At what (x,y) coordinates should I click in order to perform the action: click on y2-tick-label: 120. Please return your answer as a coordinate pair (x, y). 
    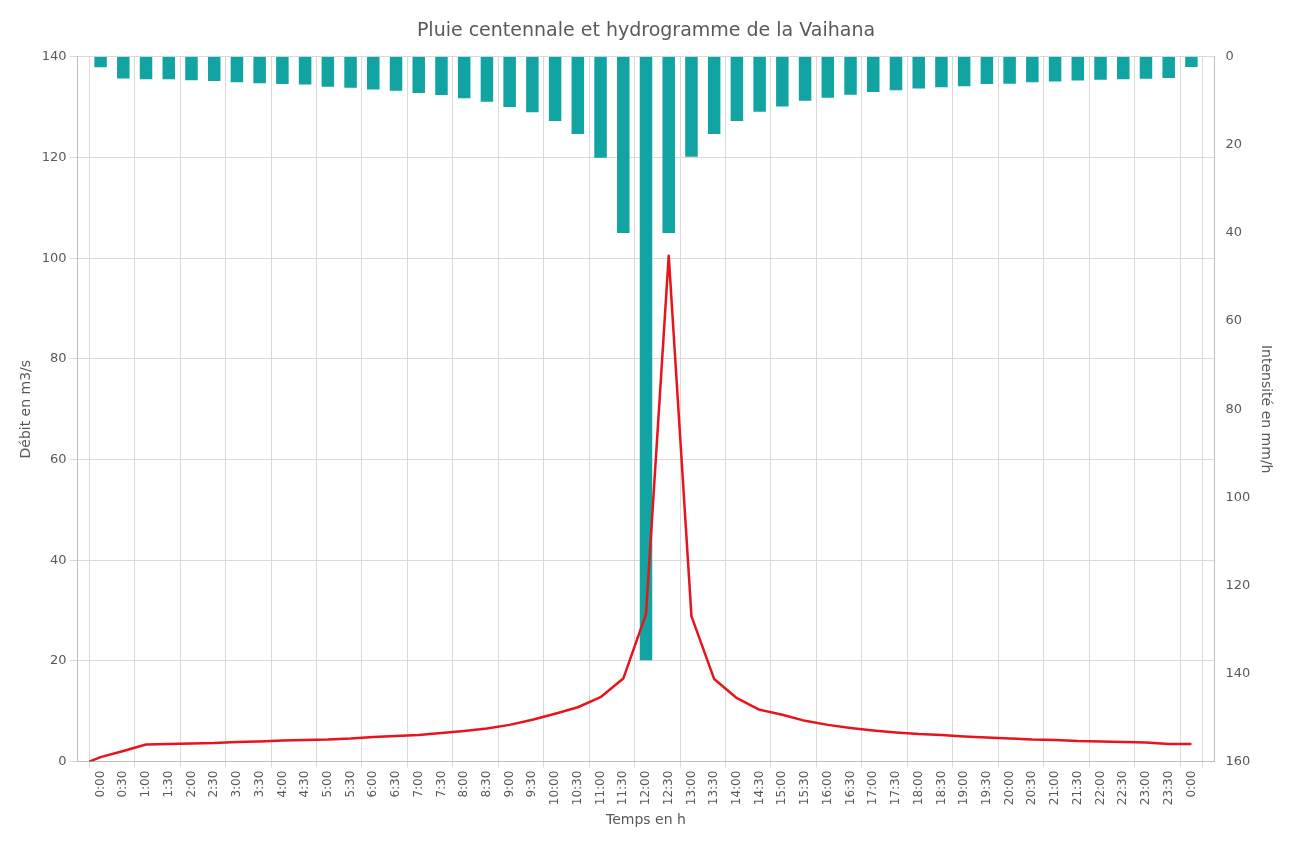
    Looking at the image, I should click on (1238, 584).